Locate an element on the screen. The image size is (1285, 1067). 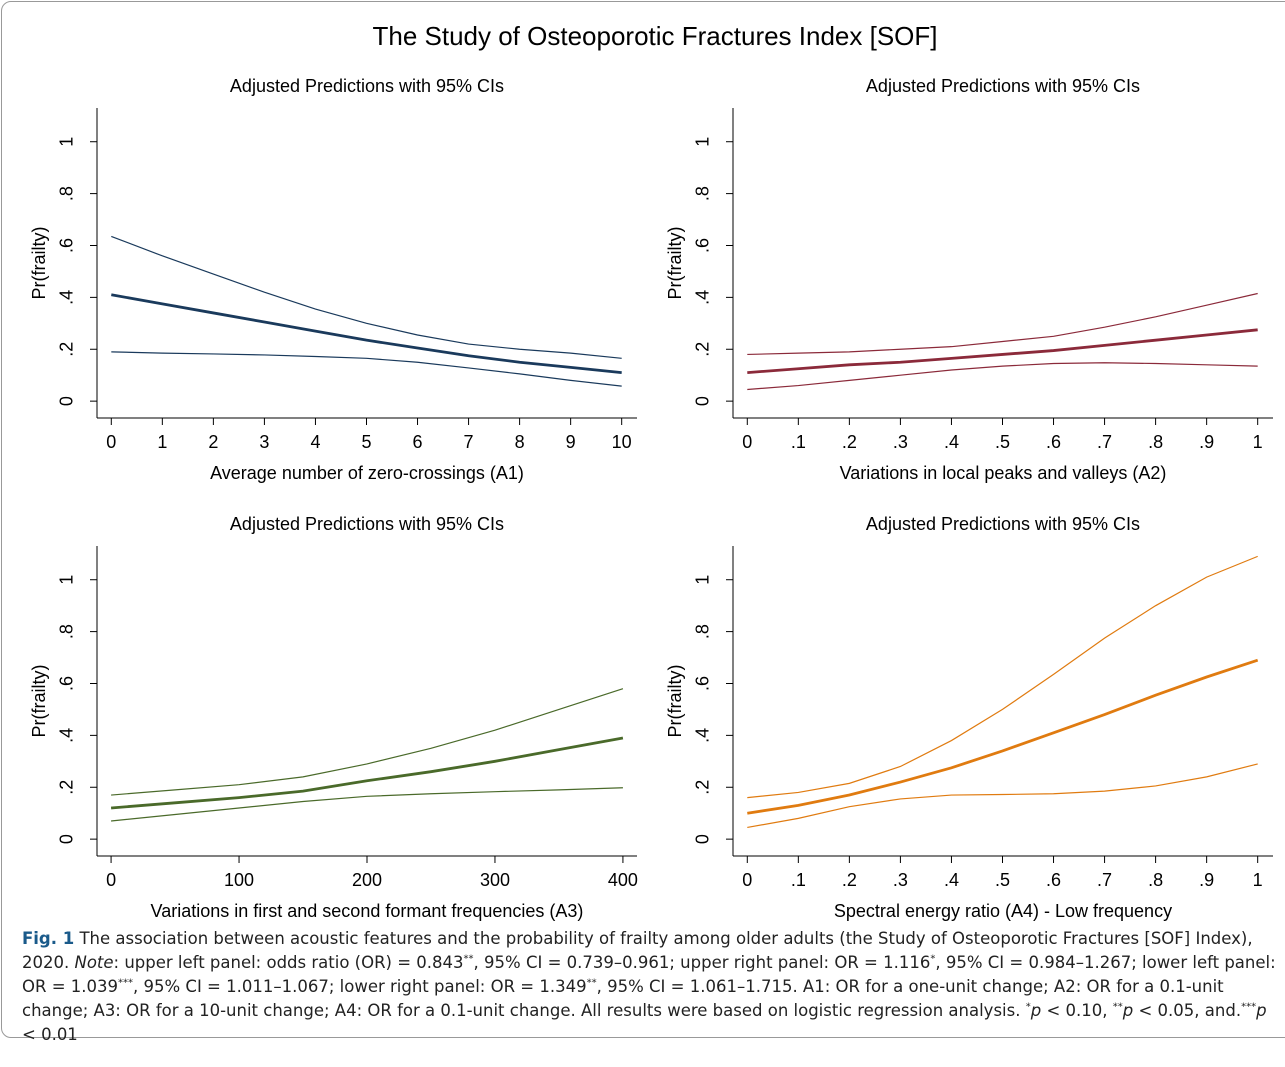
x-tick-label: 9 is located at coordinates (571, 442).